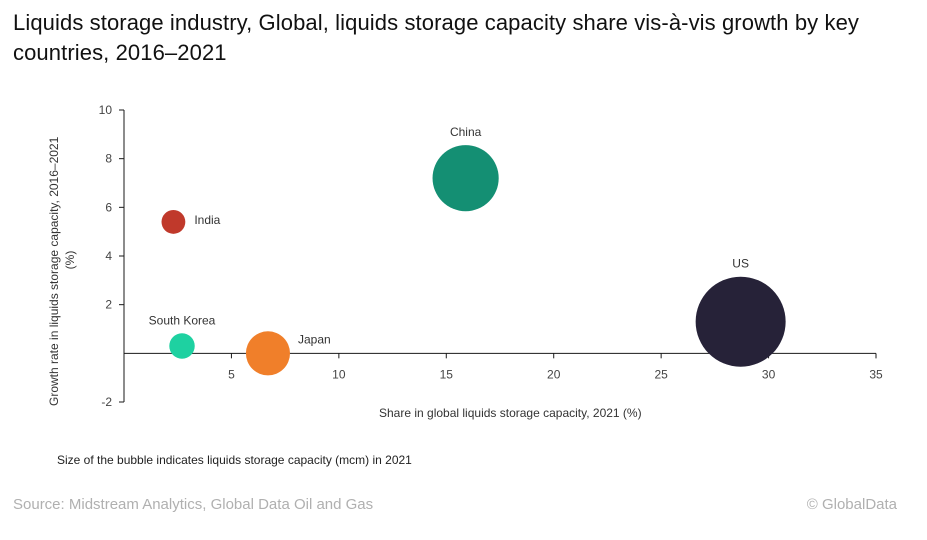 The width and height of the screenshot is (927, 540). I want to click on bubble-label-china: China, so click(466, 132).